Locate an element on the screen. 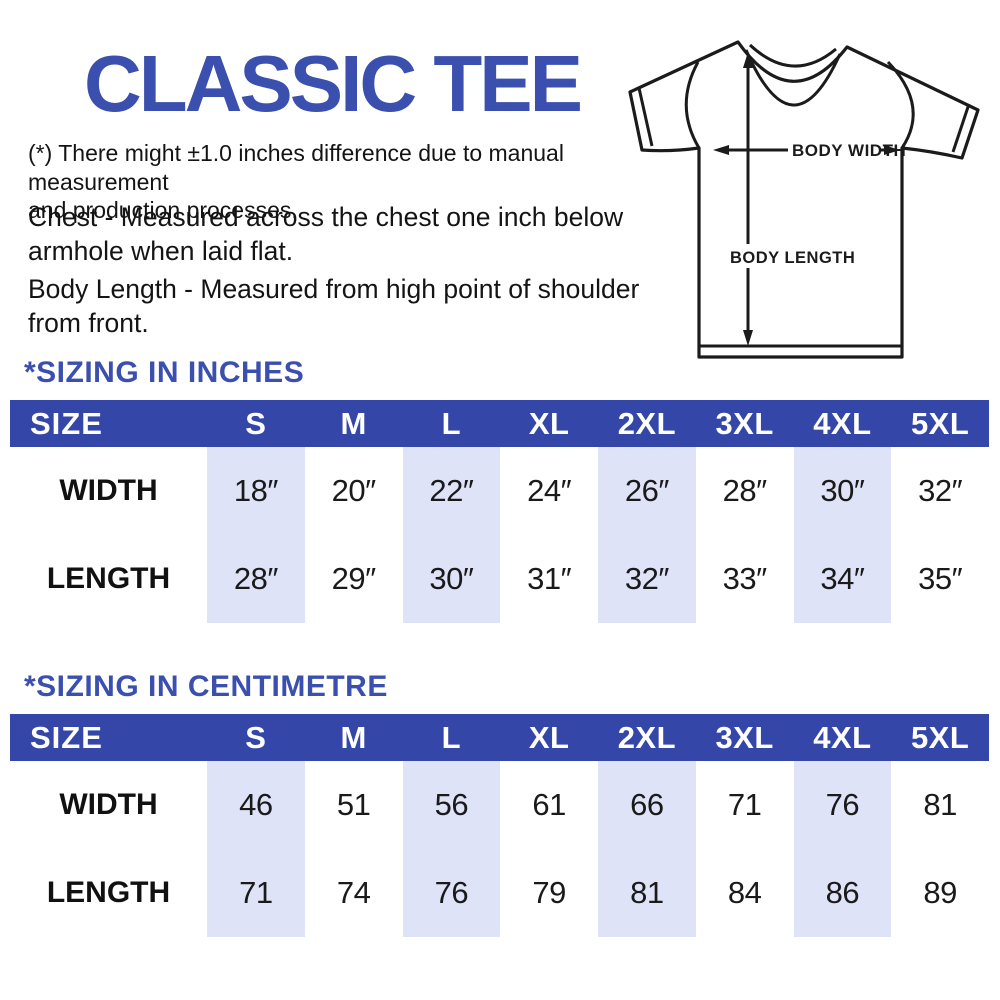 The width and height of the screenshot is (1000, 1000). cm-length-s: 71 is located at coordinates (256, 893).